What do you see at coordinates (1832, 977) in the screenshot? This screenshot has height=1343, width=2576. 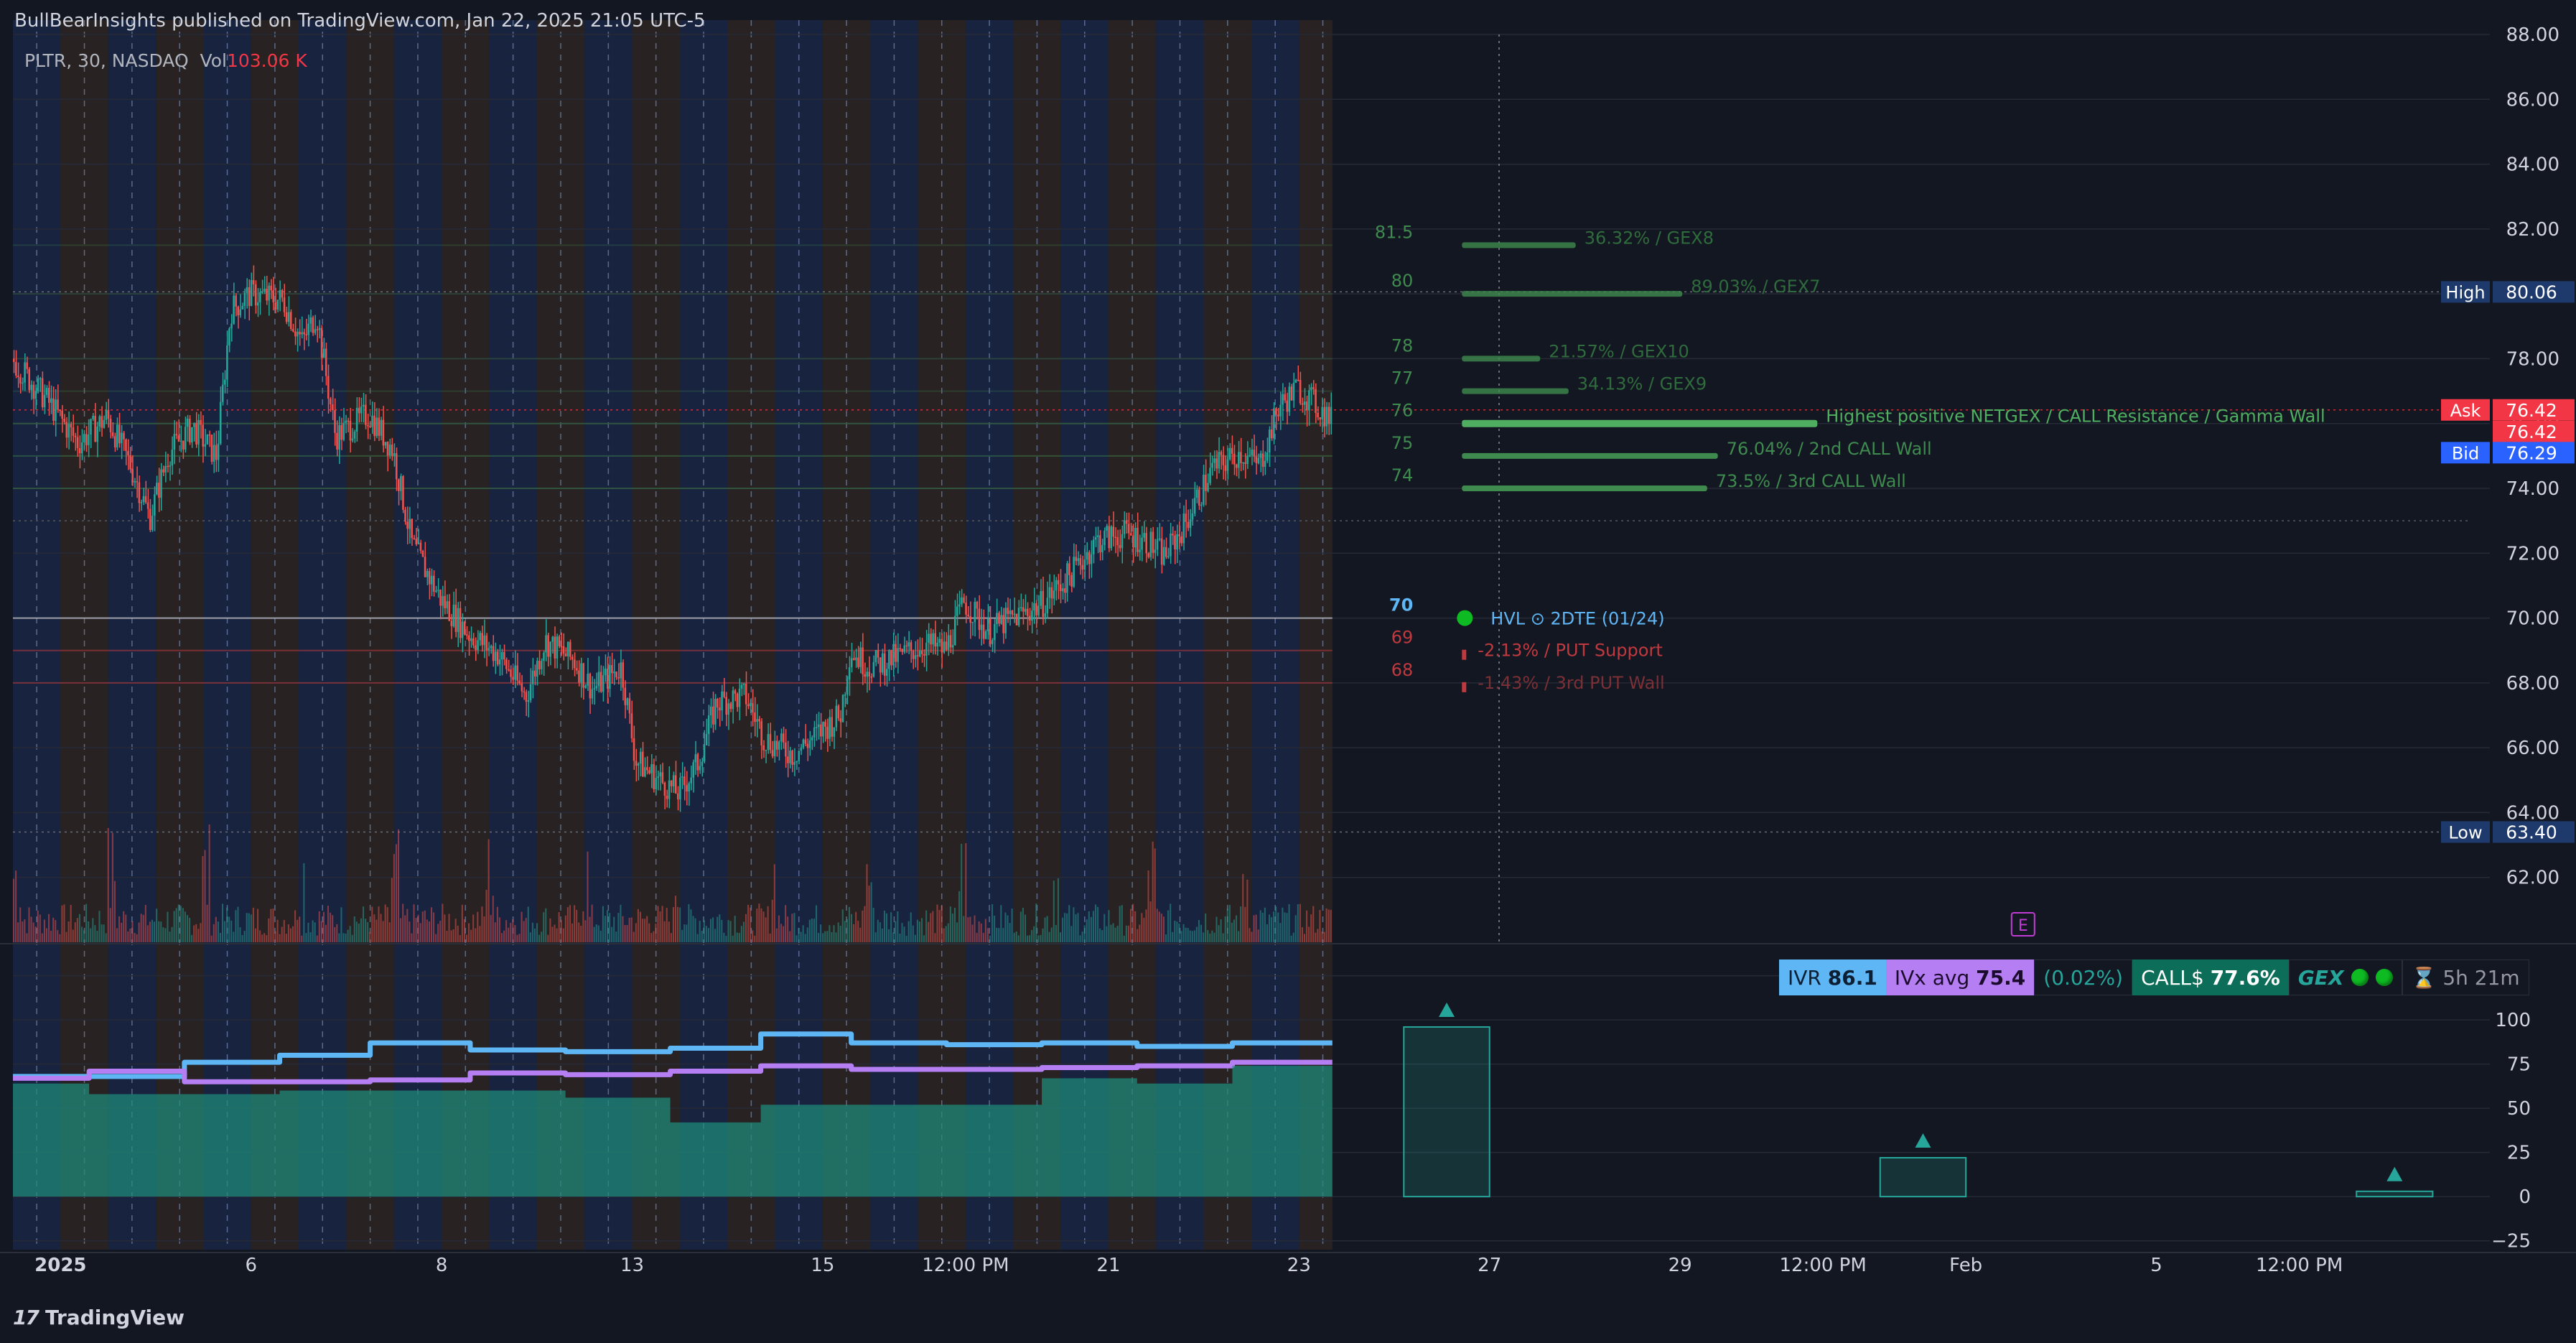 I see `ivr-chip: IVR 86.1` at bounding box center [1832, 977].